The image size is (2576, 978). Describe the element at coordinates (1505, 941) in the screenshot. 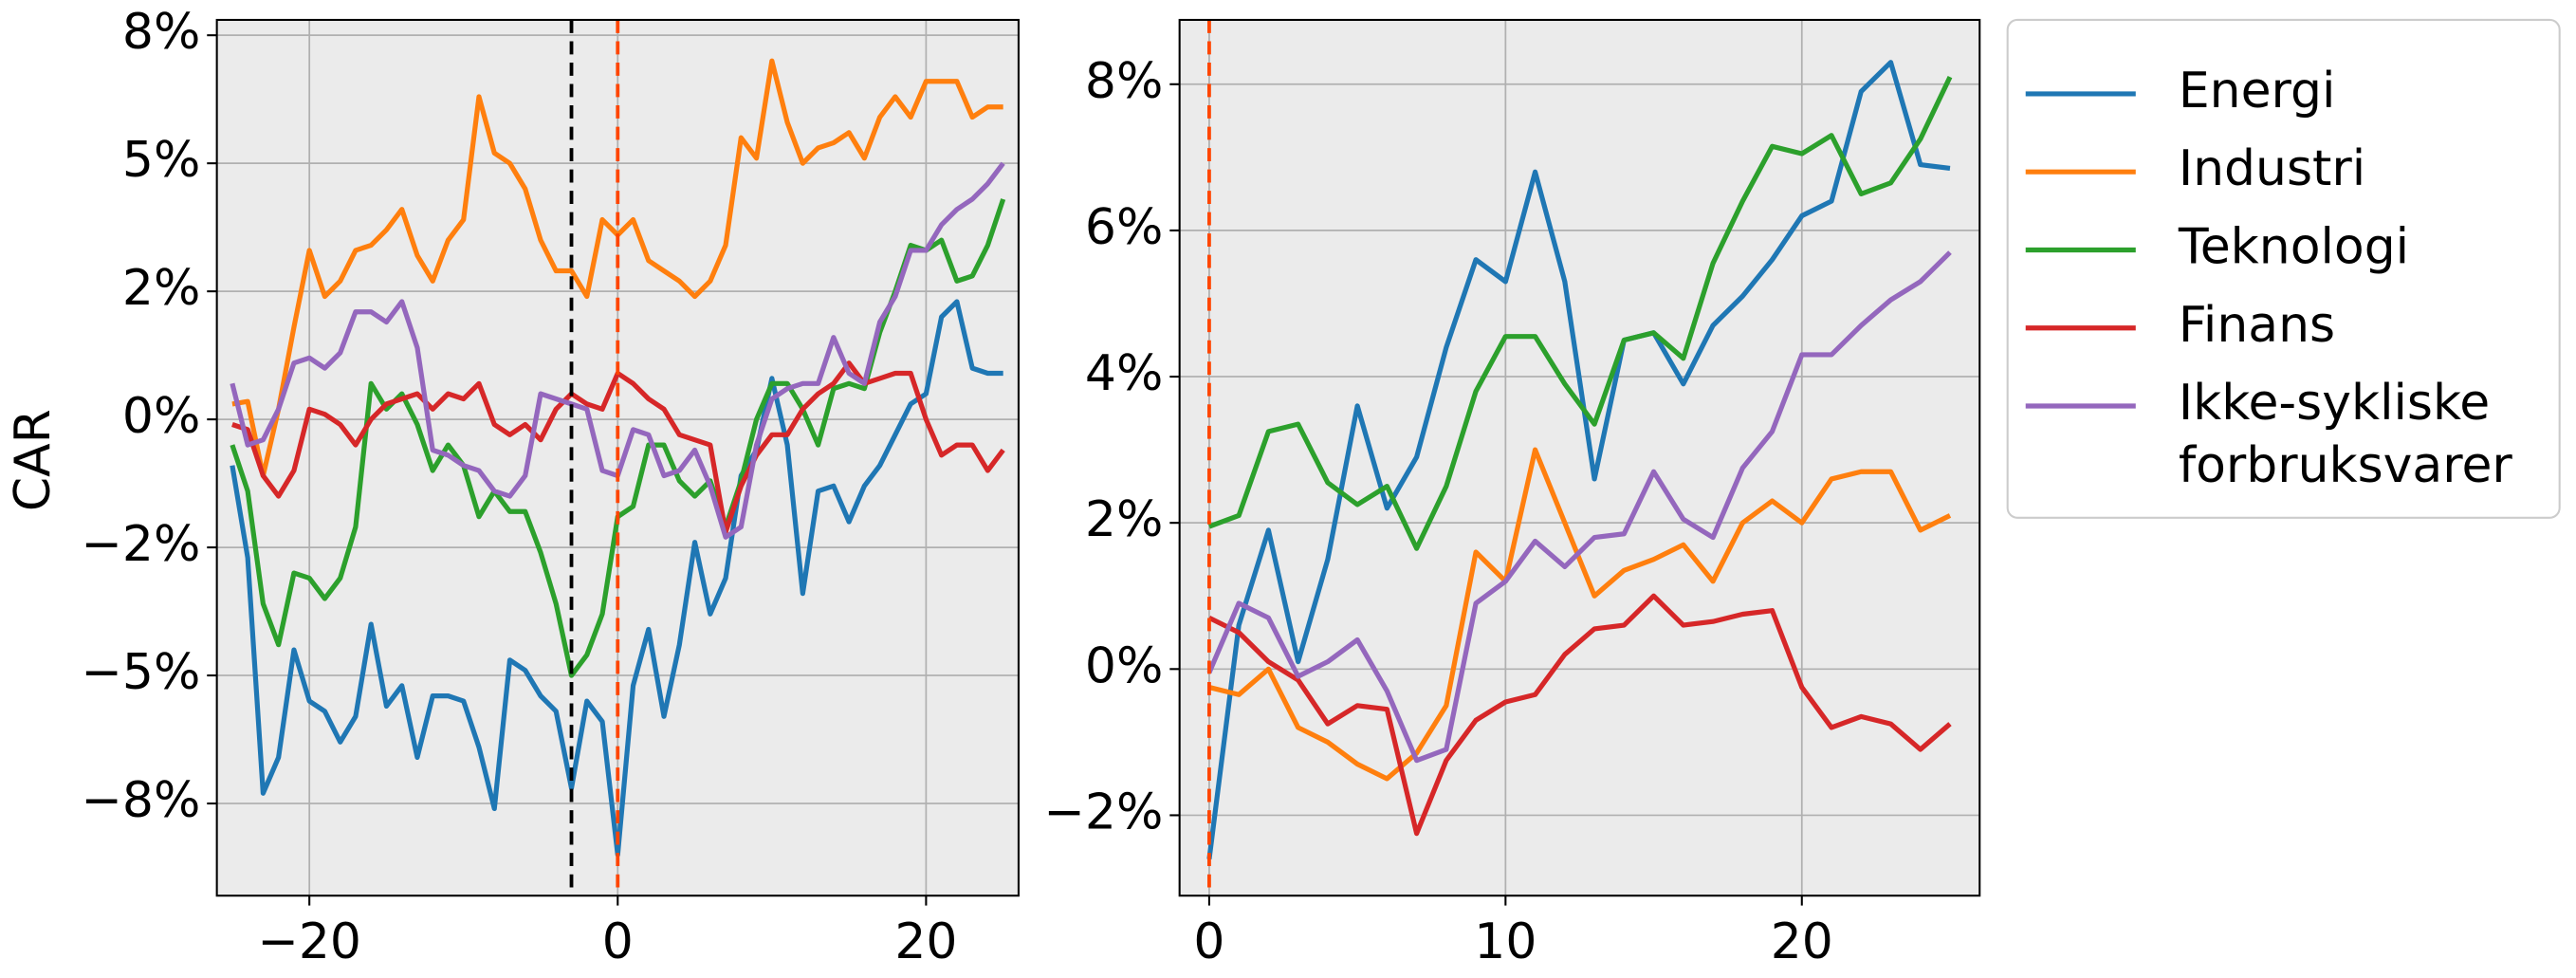

I see `x-tick-label: 10` at that location.